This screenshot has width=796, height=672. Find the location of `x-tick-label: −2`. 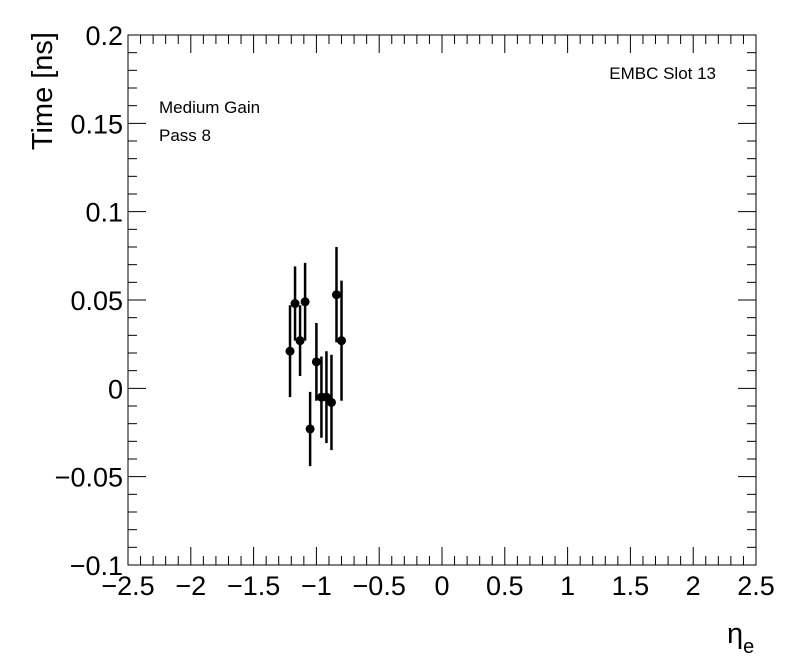

x-tick-label: −2 is located at coordinates (190, 586).